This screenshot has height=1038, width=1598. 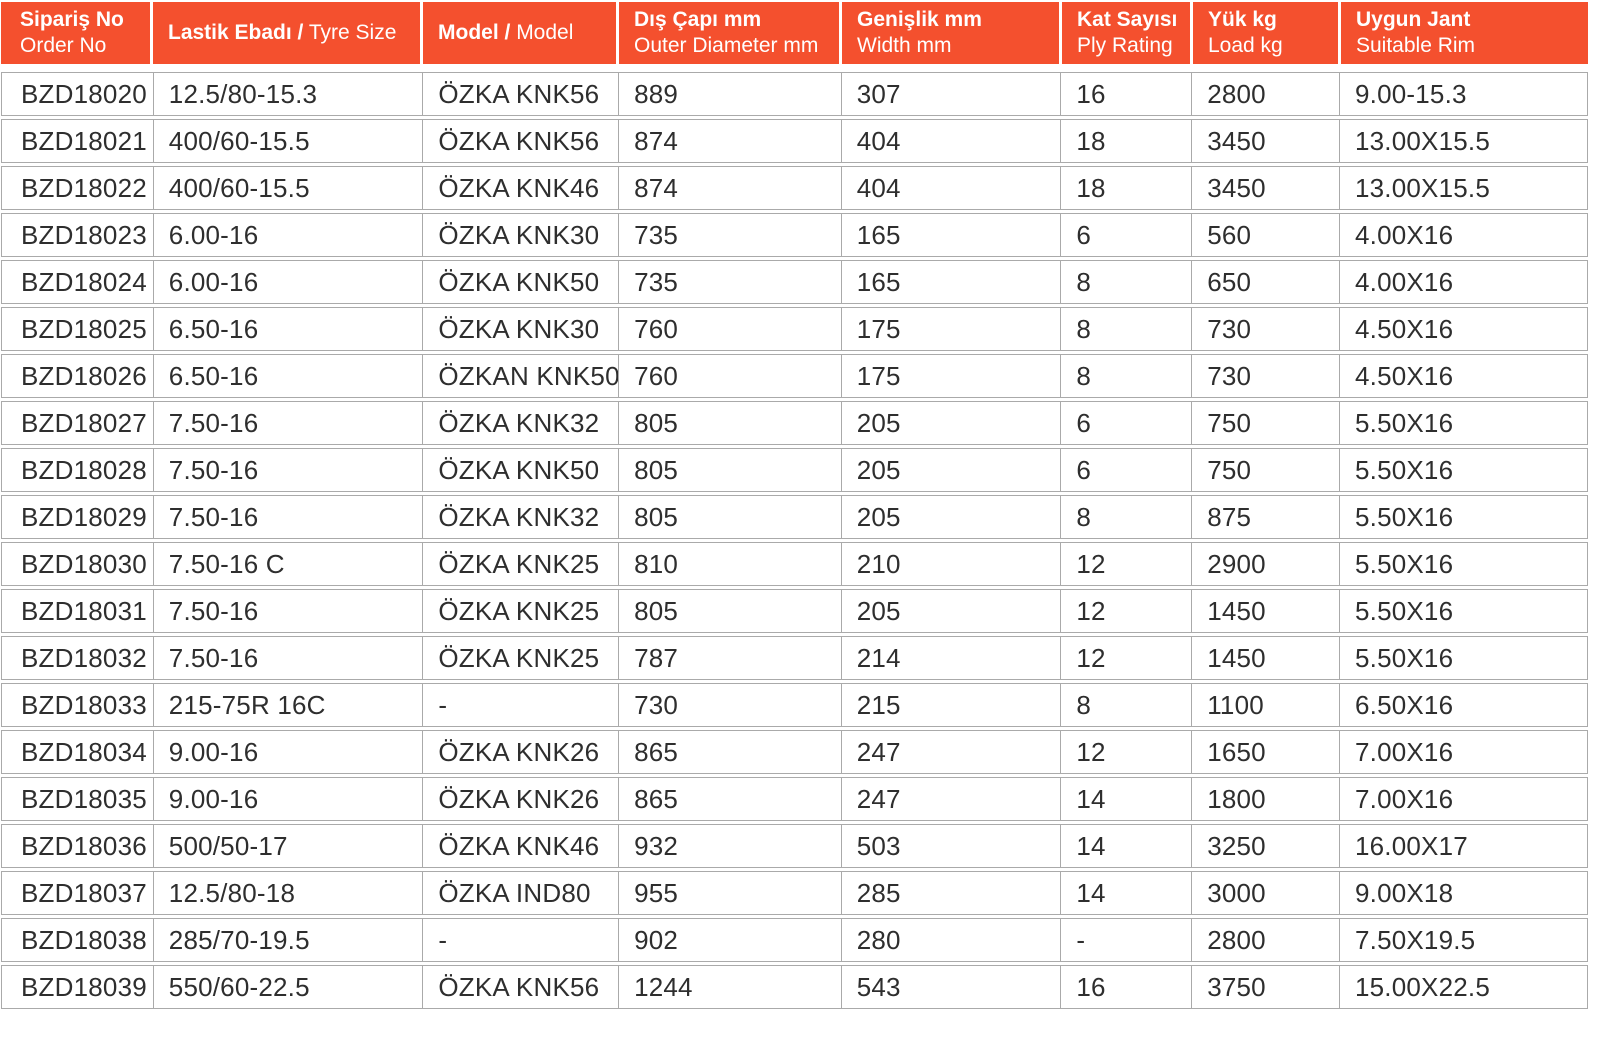 I want to click on header-label-tr: Dış Çapı mm, so click(x=698, y=19).